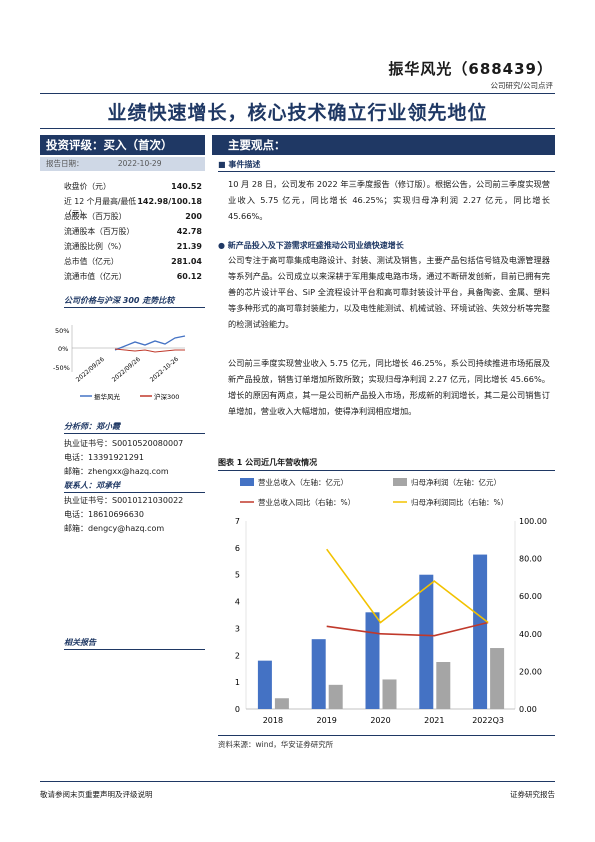  I want to click on event-title: ■ 事件描述, so click(239, 164).